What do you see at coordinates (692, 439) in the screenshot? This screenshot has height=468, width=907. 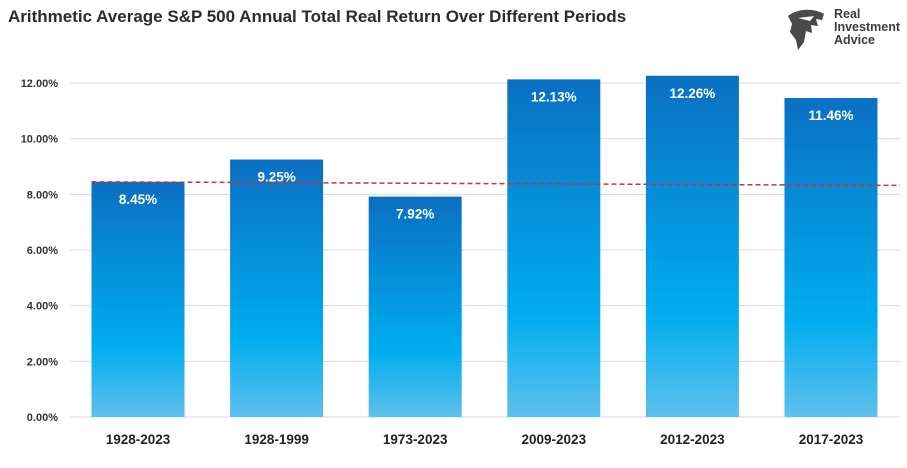 I see `x-tick-label: 2012-2023` at bounding box center [692, 439].